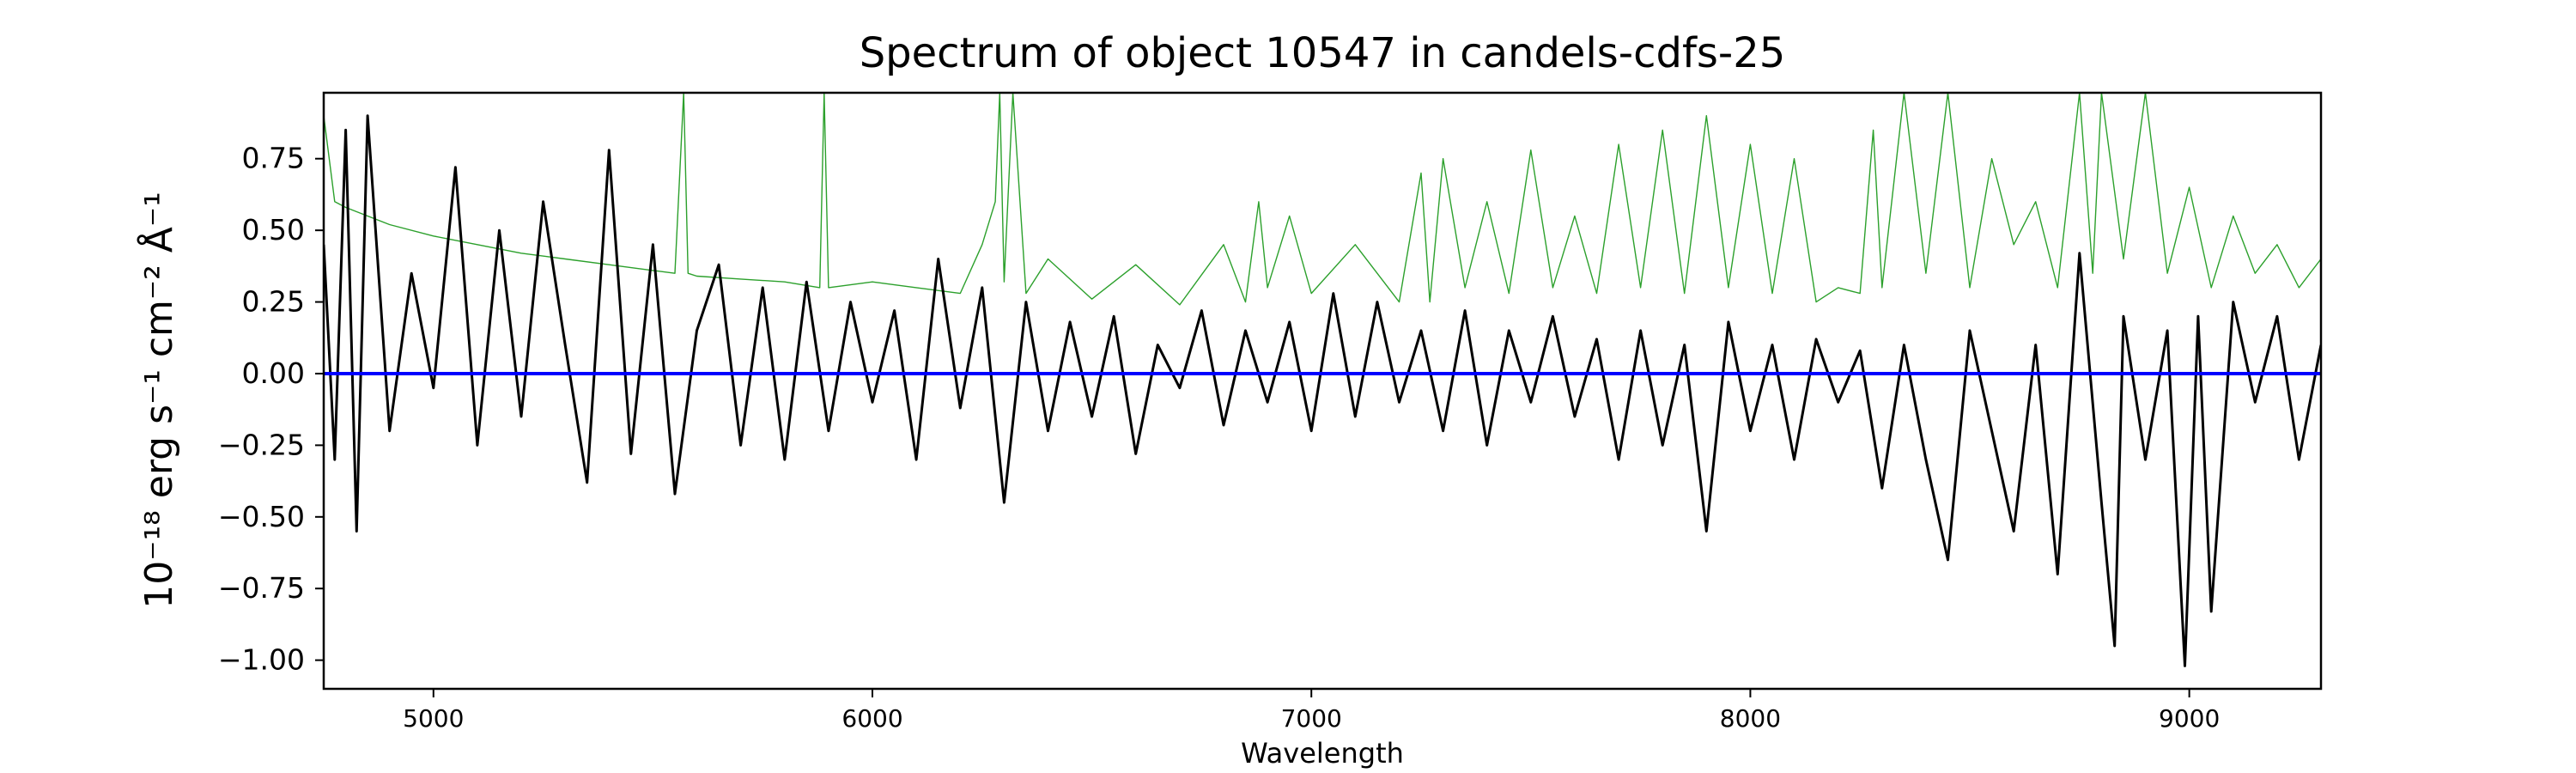  What do you see at coordinates (433, 718) in the screenshot?
I see `x-tick-label: 5000` at bounding box center [433, 718].